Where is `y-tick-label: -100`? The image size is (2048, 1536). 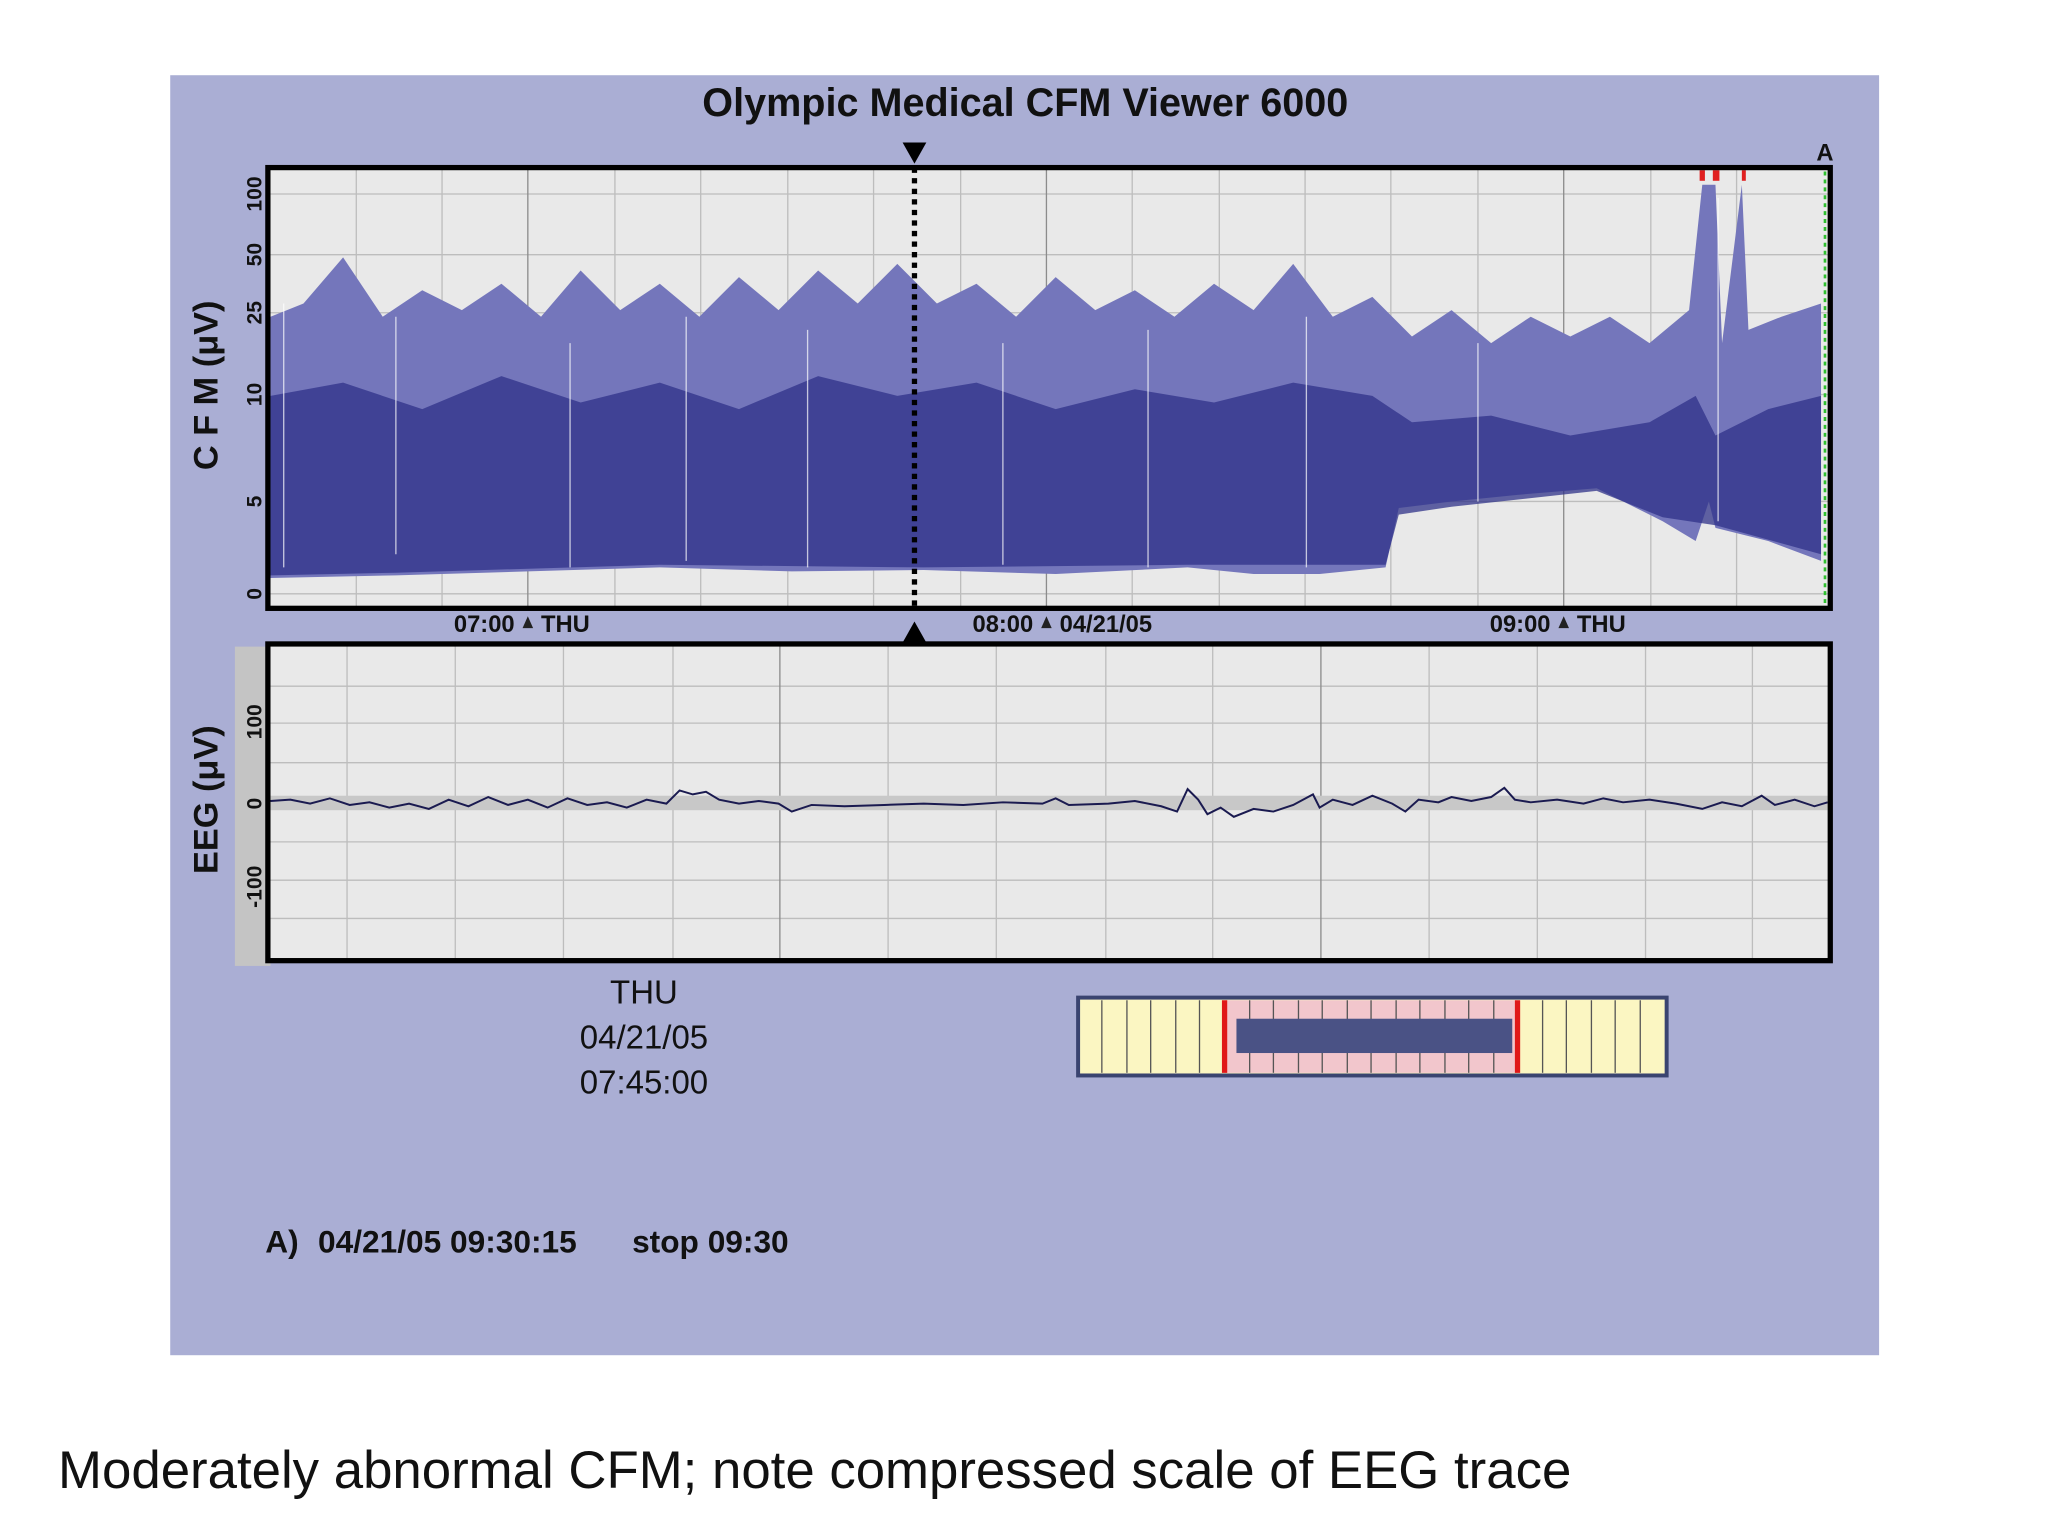 y-tick-label: -100 is located at coordinates (255, 887).